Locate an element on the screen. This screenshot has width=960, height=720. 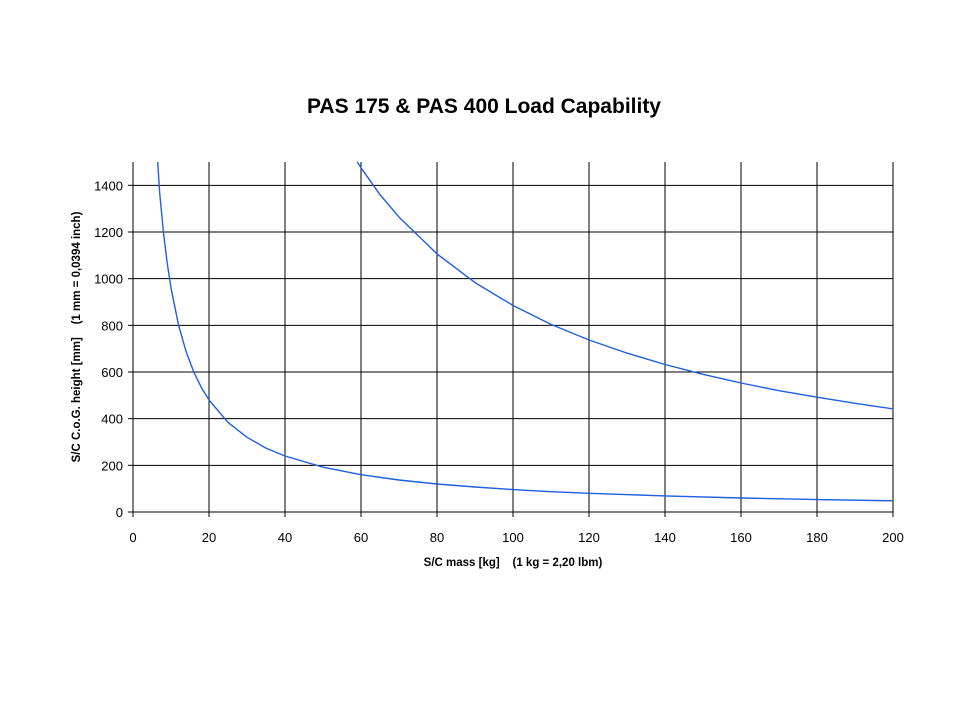
y-tick-label: 200 is located at coordinates (112, 465).